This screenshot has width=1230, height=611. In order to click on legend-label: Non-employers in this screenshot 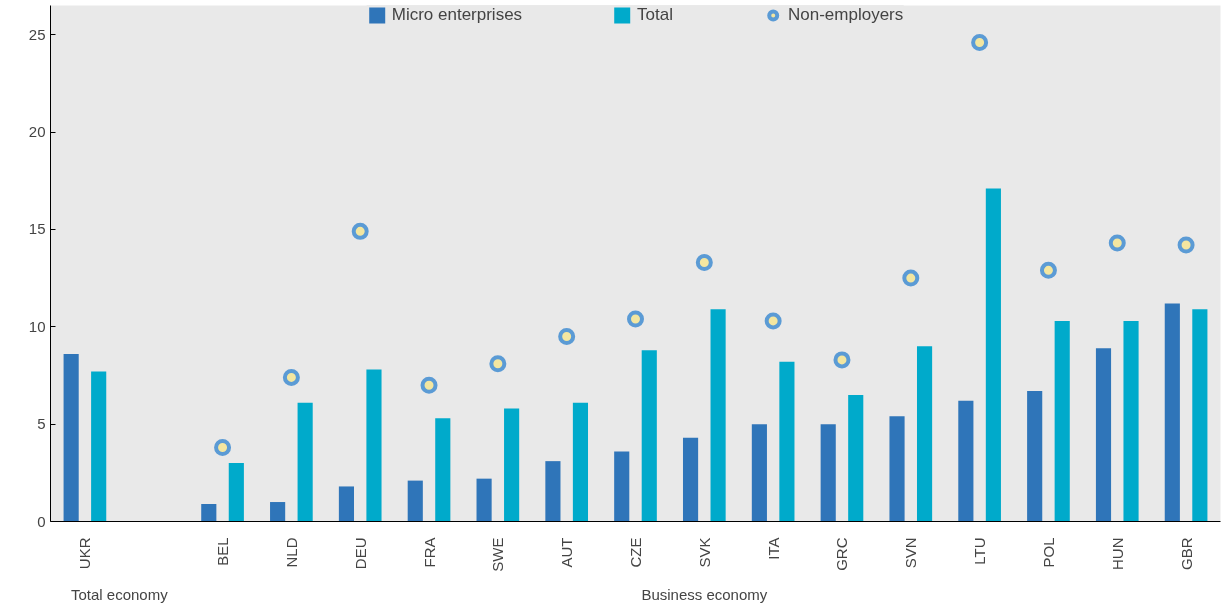, I will do `click(846, 15)`.